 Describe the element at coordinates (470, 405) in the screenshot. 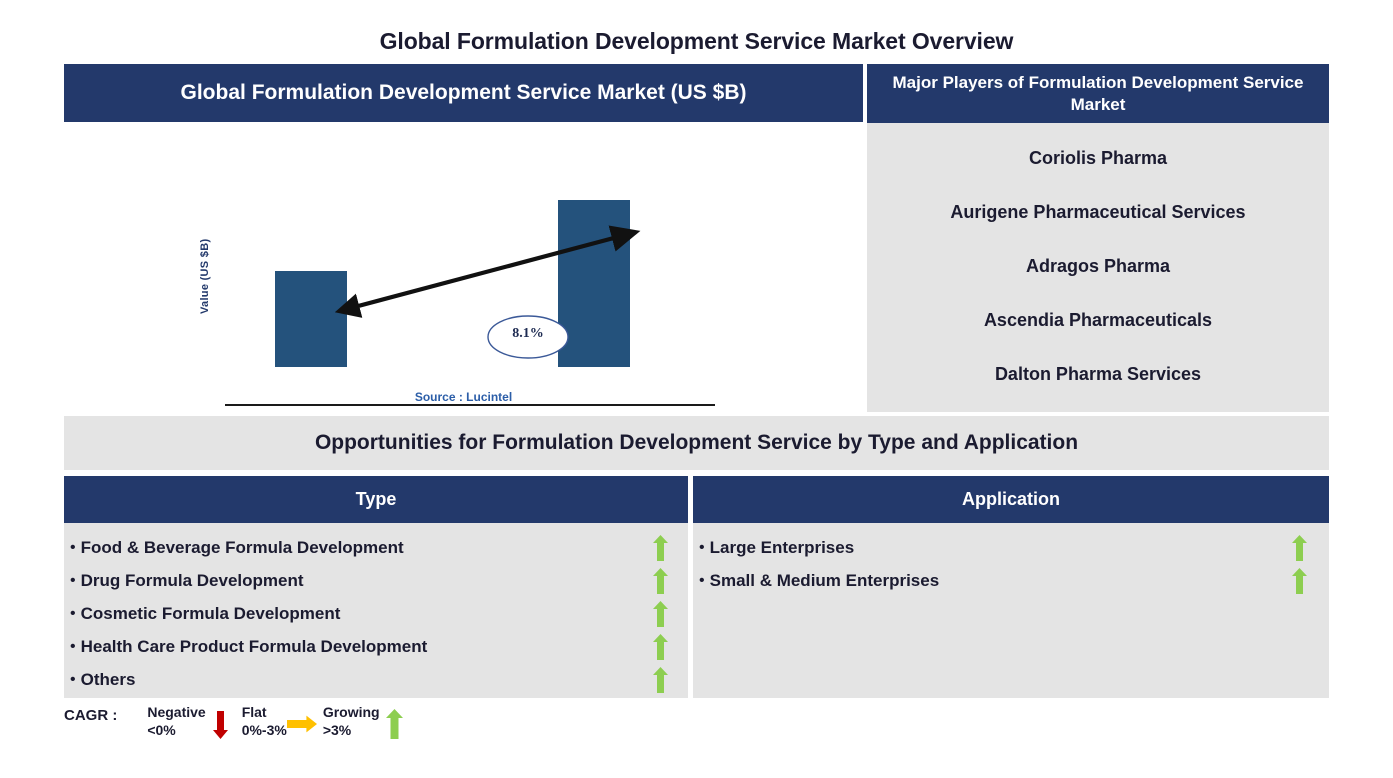

I see `chart-x-axis-line` at that location.